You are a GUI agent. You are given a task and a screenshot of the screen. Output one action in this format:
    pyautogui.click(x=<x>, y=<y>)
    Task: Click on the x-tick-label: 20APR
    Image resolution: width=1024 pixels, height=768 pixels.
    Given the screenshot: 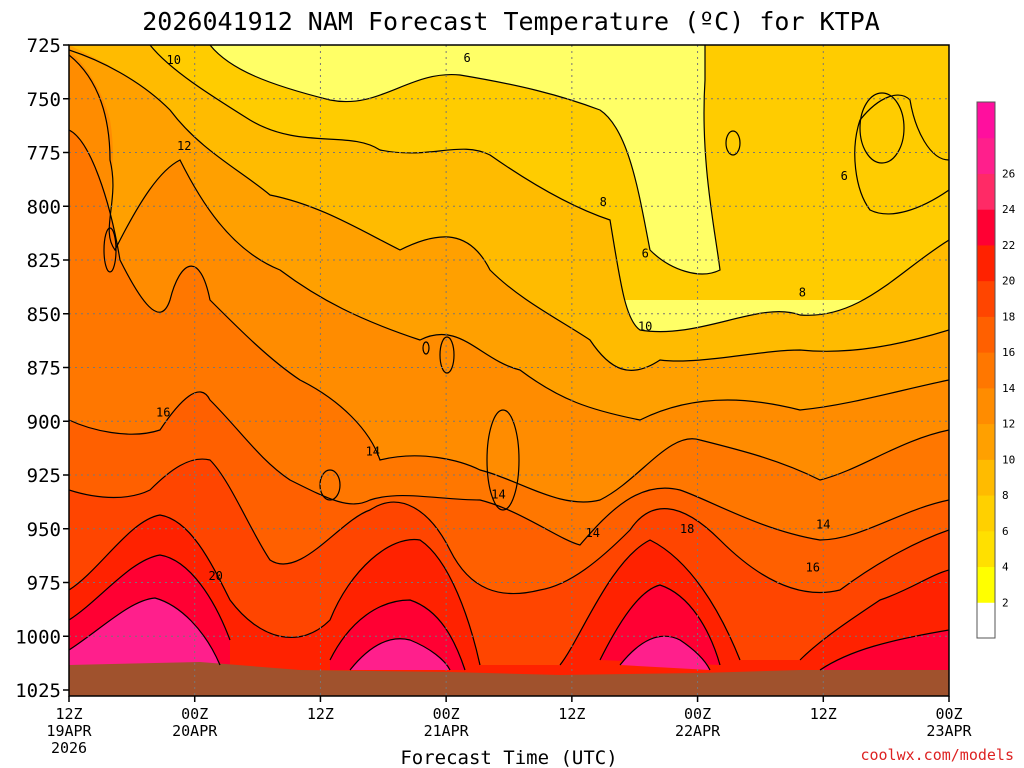 What is the action you would take?
    pyautogui.click(x=195, y=731)
    